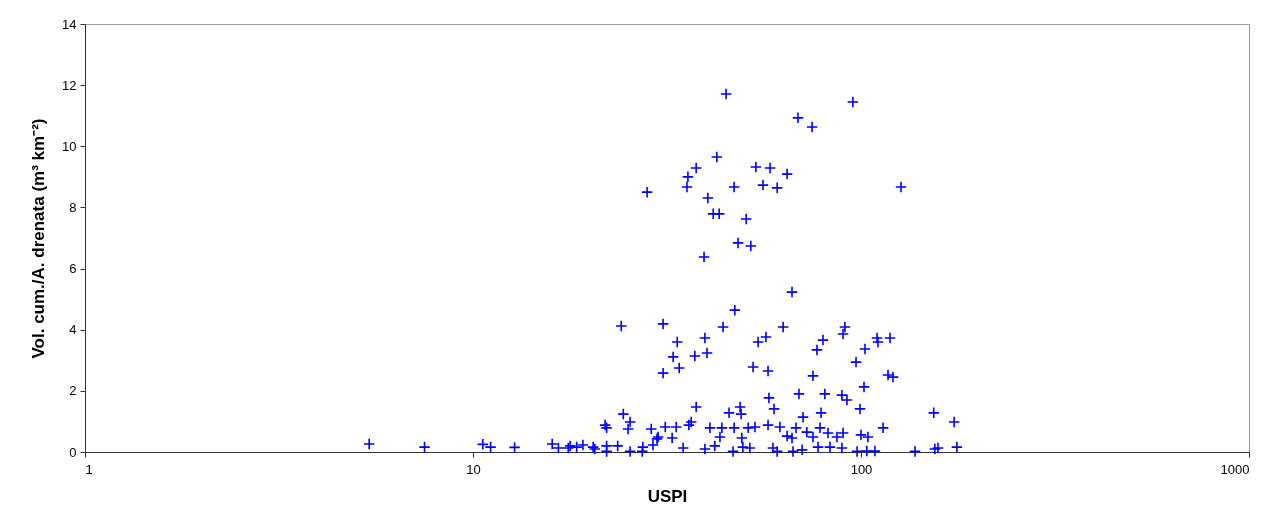 The width and height of the screenshot is (1268, 521). Describe the element at coordinates (1235, 469) in the screenshot. I see `x-tick-label: 1000` at that location.